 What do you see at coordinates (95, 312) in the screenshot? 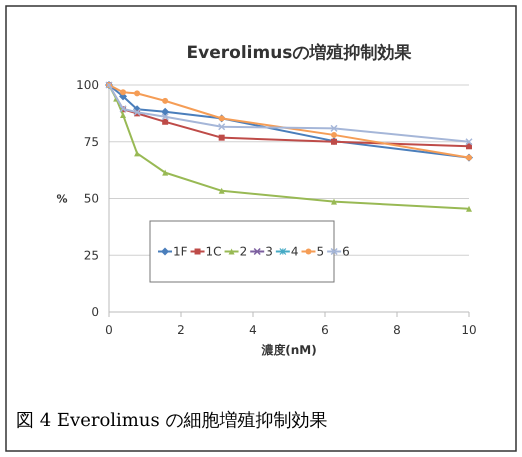
I see `y-tick-label: 0` at bounding box center [95, 312].